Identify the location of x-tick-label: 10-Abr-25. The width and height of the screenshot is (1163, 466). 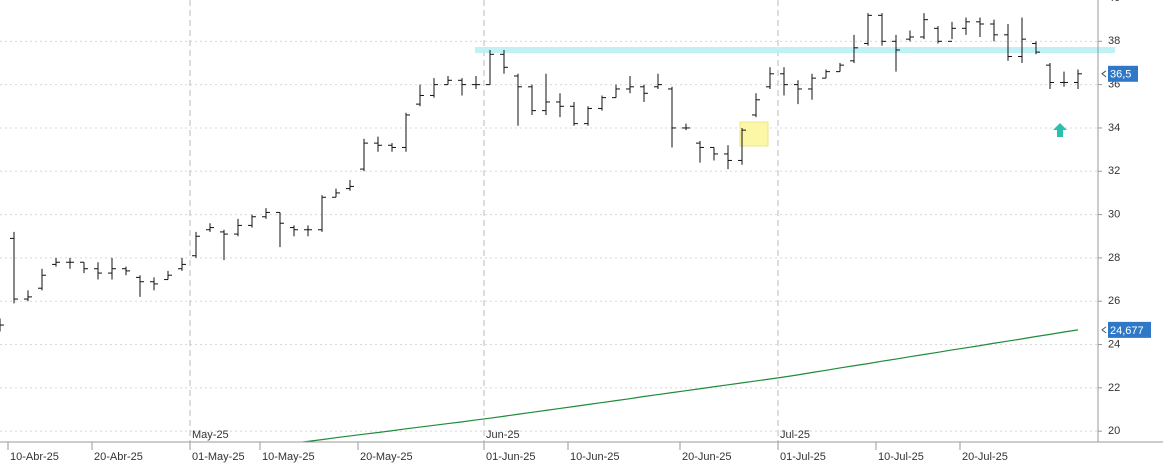
(34, 457).